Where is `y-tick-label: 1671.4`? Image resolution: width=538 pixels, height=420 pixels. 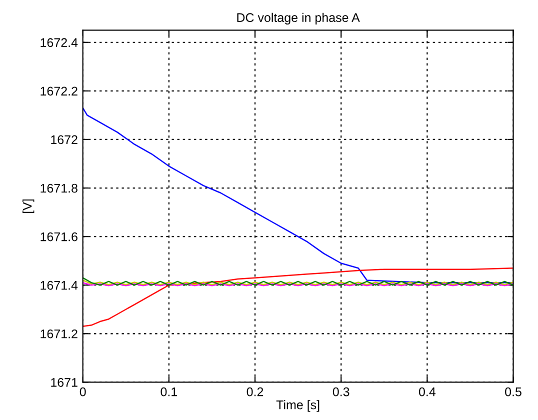
y-tick-label: 1671.4 is located at coordinates (59, 285).